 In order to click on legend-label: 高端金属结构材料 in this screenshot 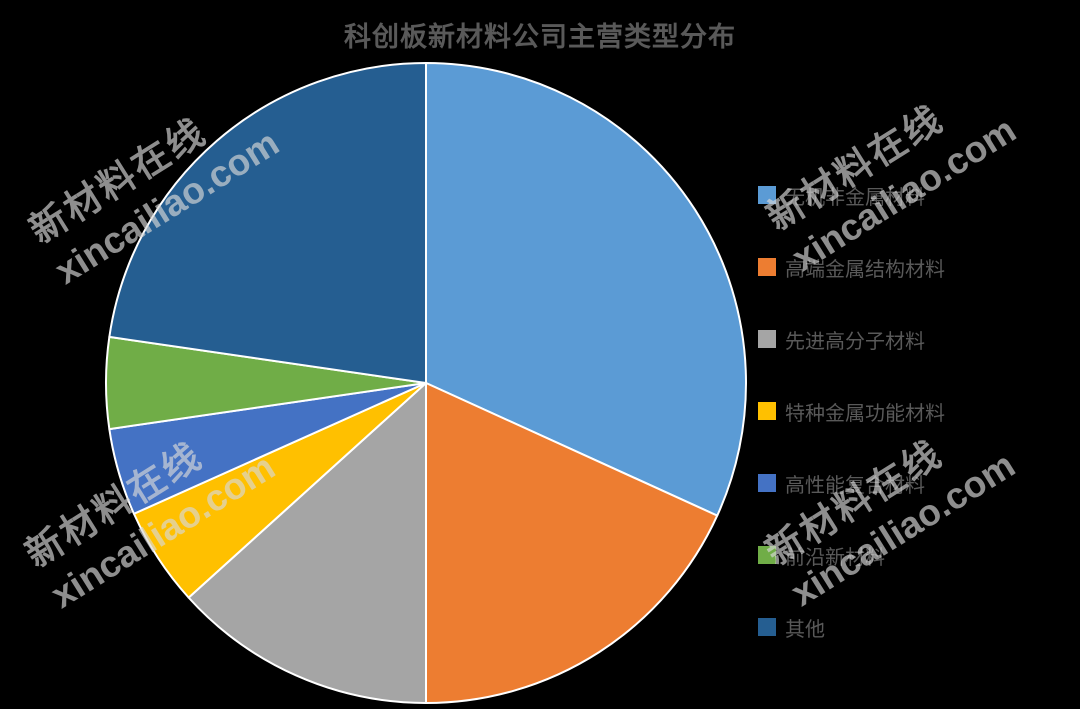, I will do `click(865, 269)`.